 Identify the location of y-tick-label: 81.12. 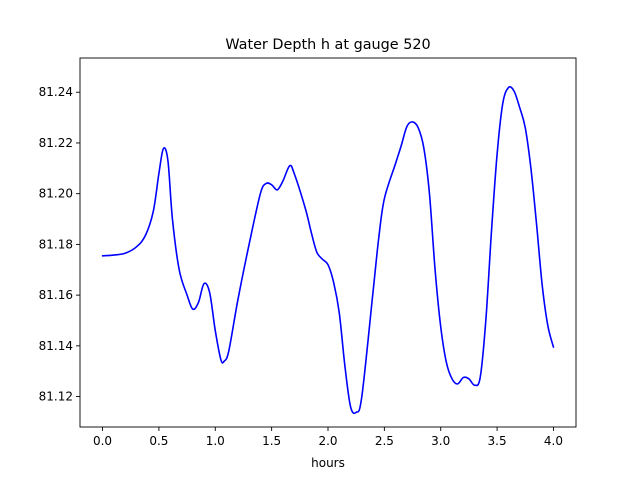
(56, 397).